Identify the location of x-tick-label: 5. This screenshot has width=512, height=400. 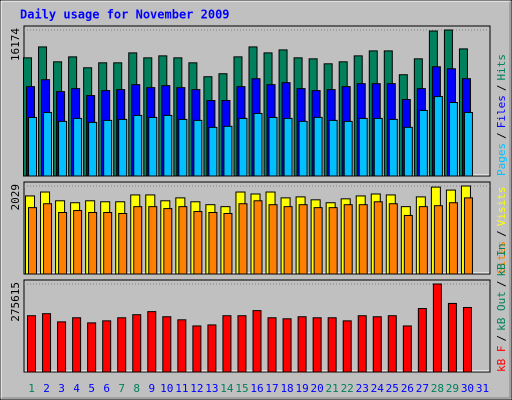
(91, 388).